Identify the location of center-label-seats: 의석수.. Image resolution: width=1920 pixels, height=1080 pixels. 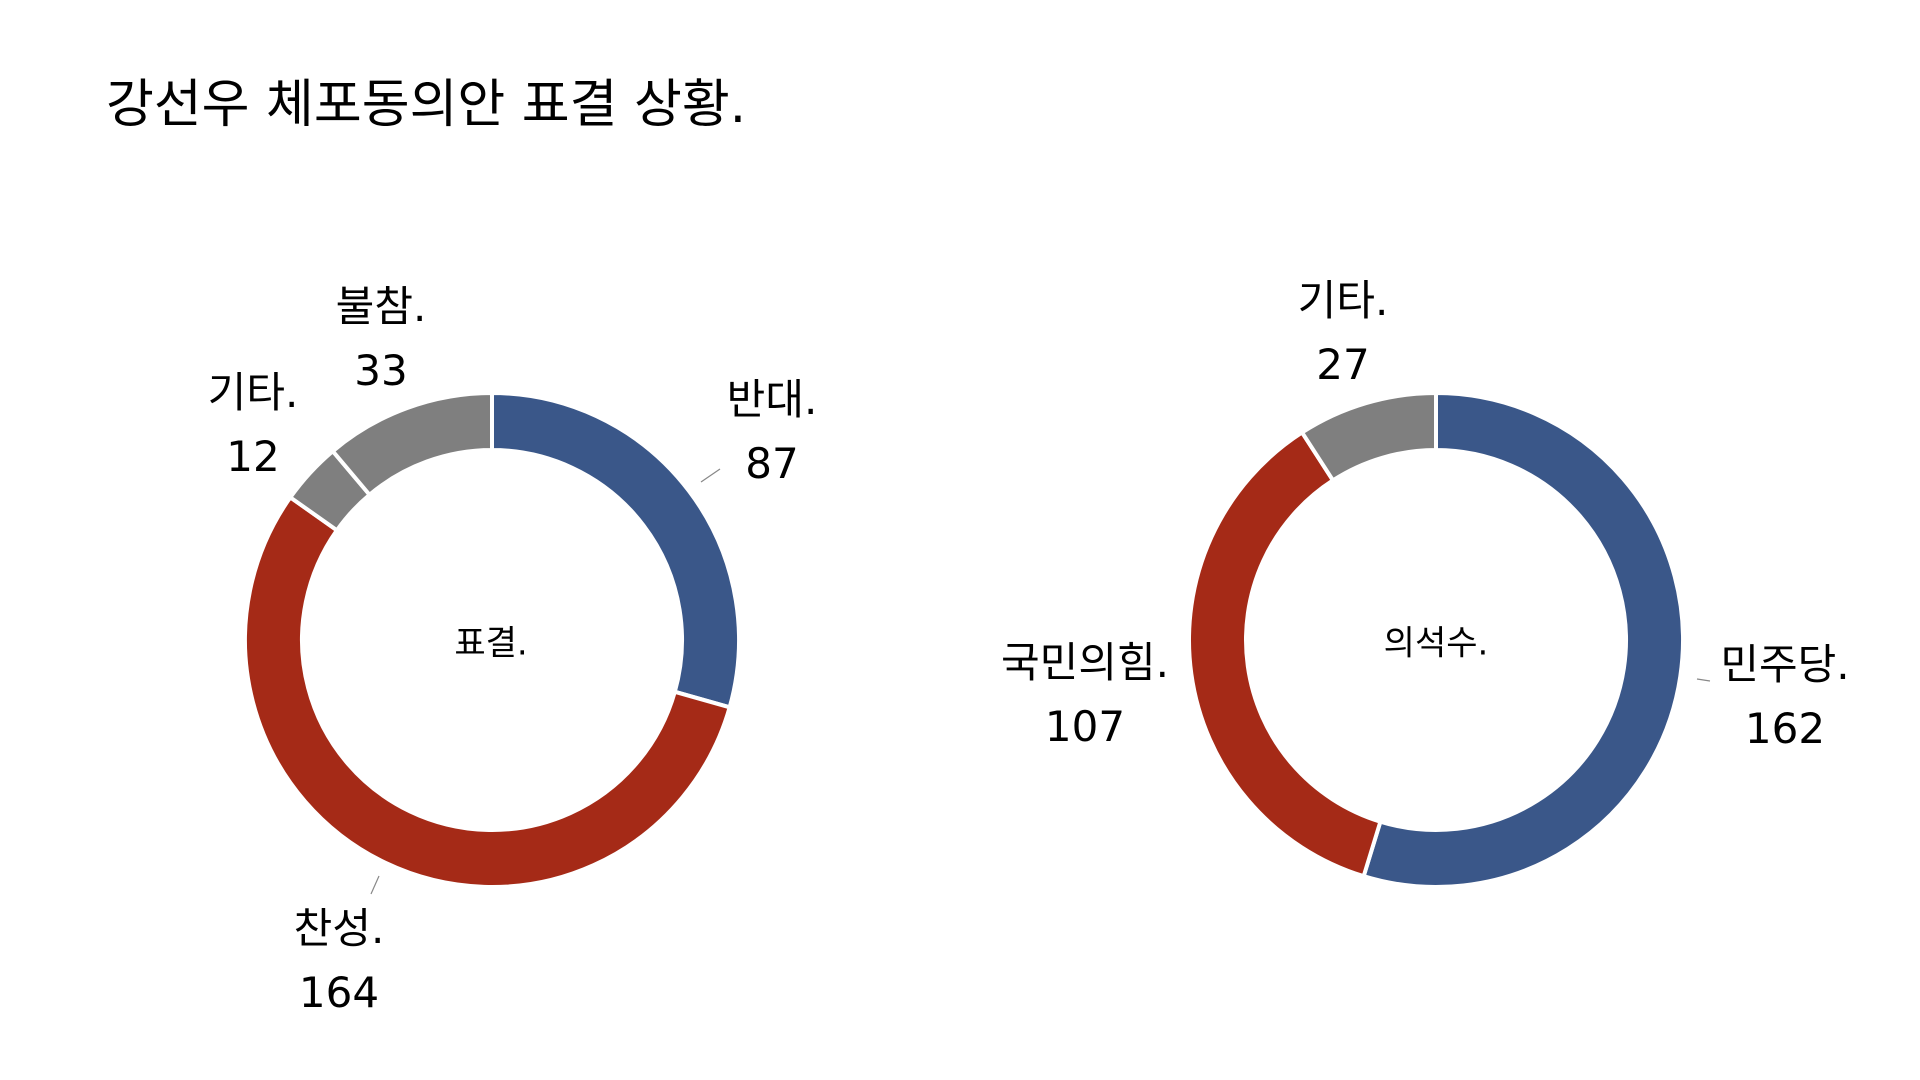
(1436, 643).